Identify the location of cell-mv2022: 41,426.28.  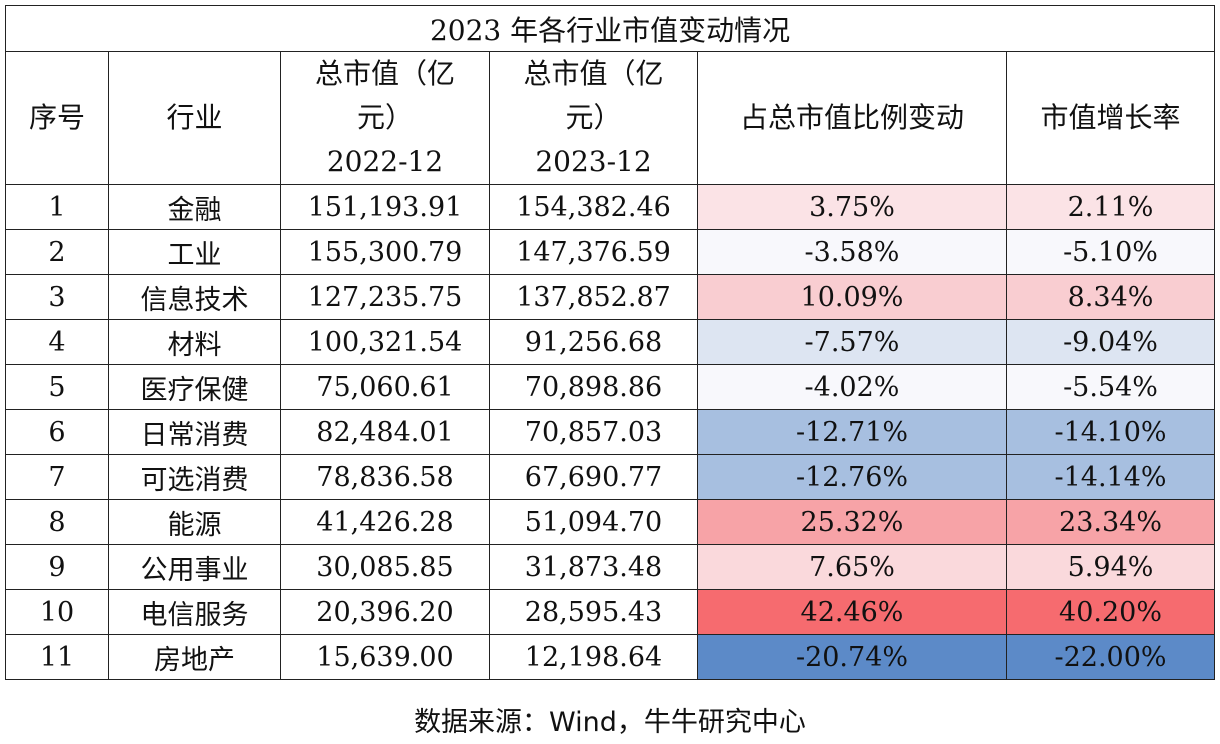
(385, 522).